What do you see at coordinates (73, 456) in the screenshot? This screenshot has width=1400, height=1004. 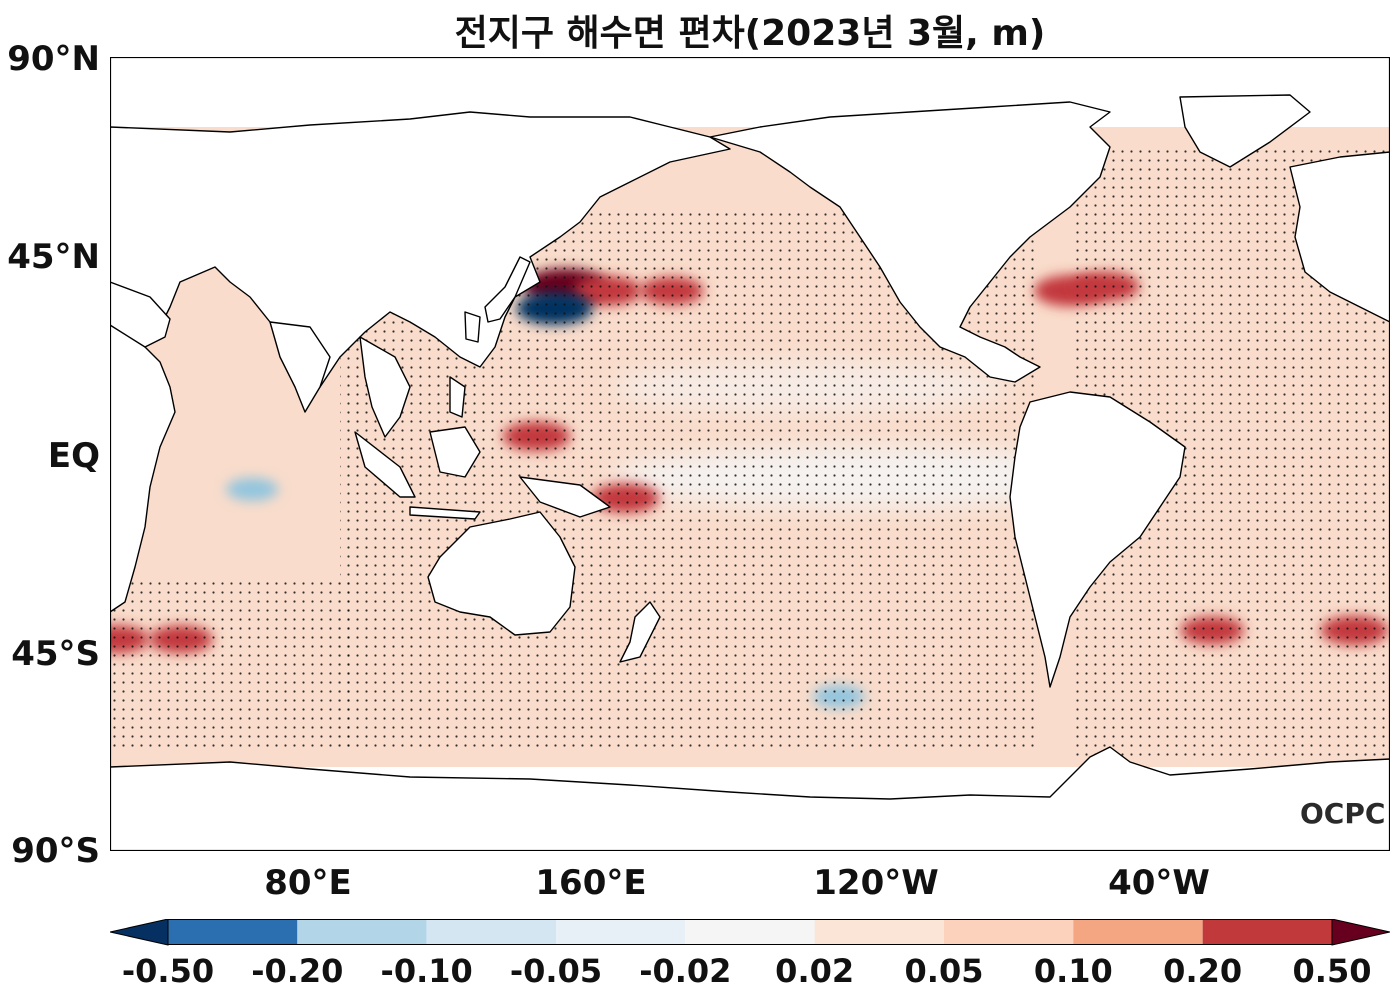 I see `lat-label-eq: EQ` at bounding box center [73, 456].